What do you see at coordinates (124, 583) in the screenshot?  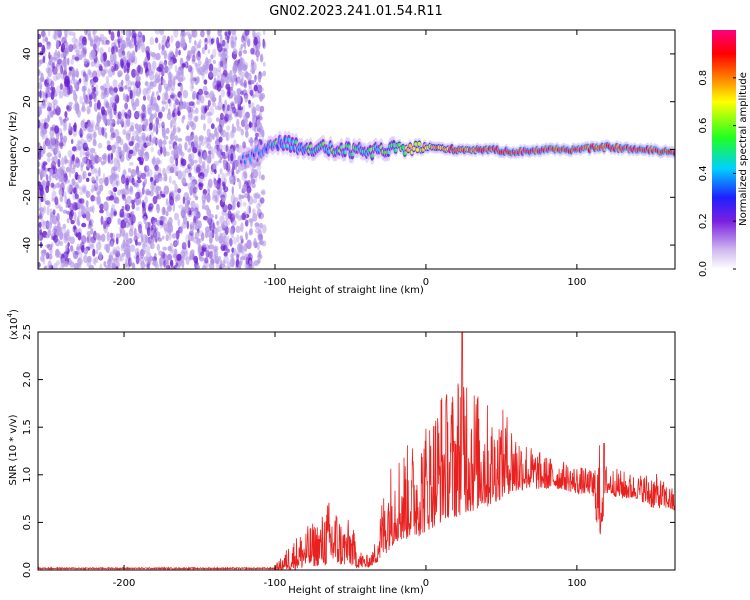 I see `x-tick-label: -200` at bounding box center [124, 583].